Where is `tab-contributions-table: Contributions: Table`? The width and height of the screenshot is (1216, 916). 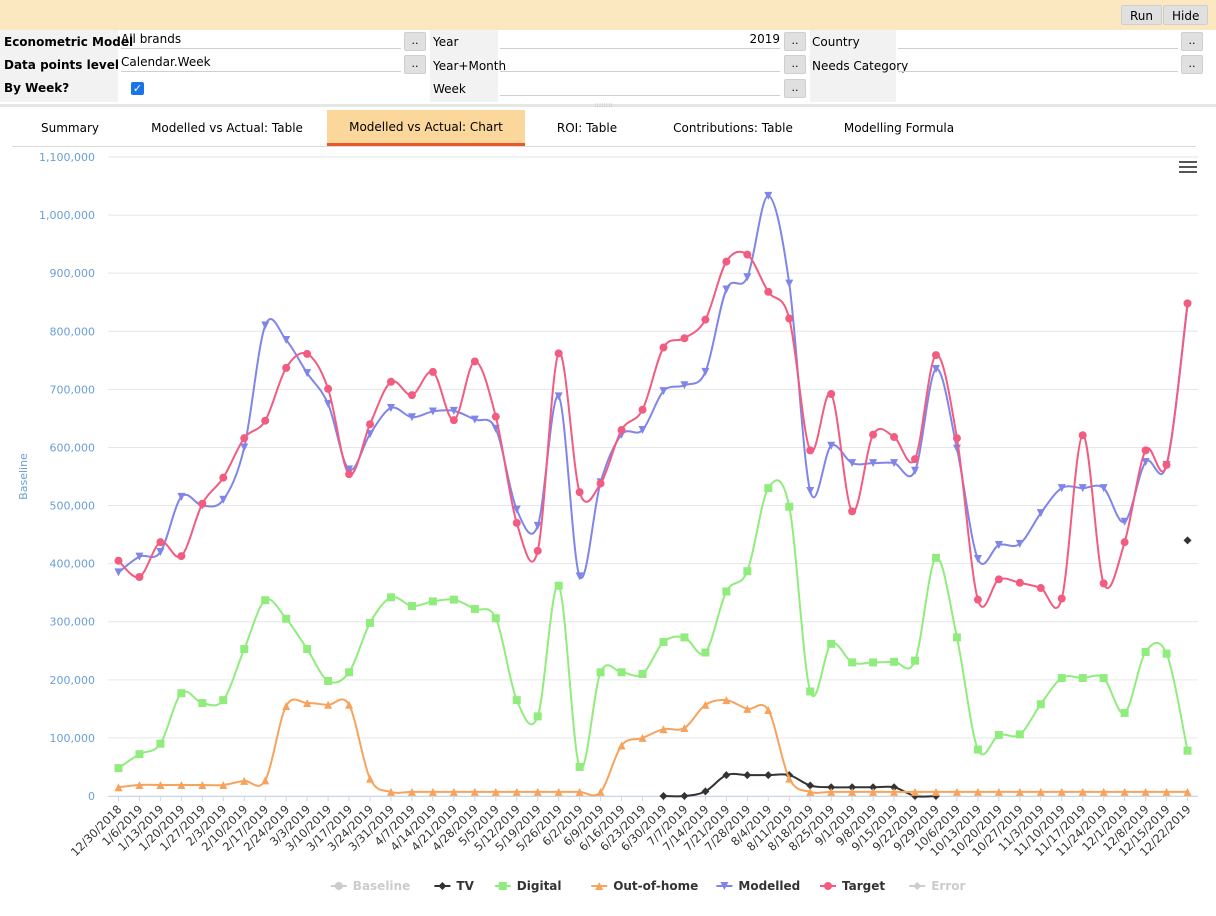
tab-contributions-table: Contributions: Table is located at coordinates (733, 128).